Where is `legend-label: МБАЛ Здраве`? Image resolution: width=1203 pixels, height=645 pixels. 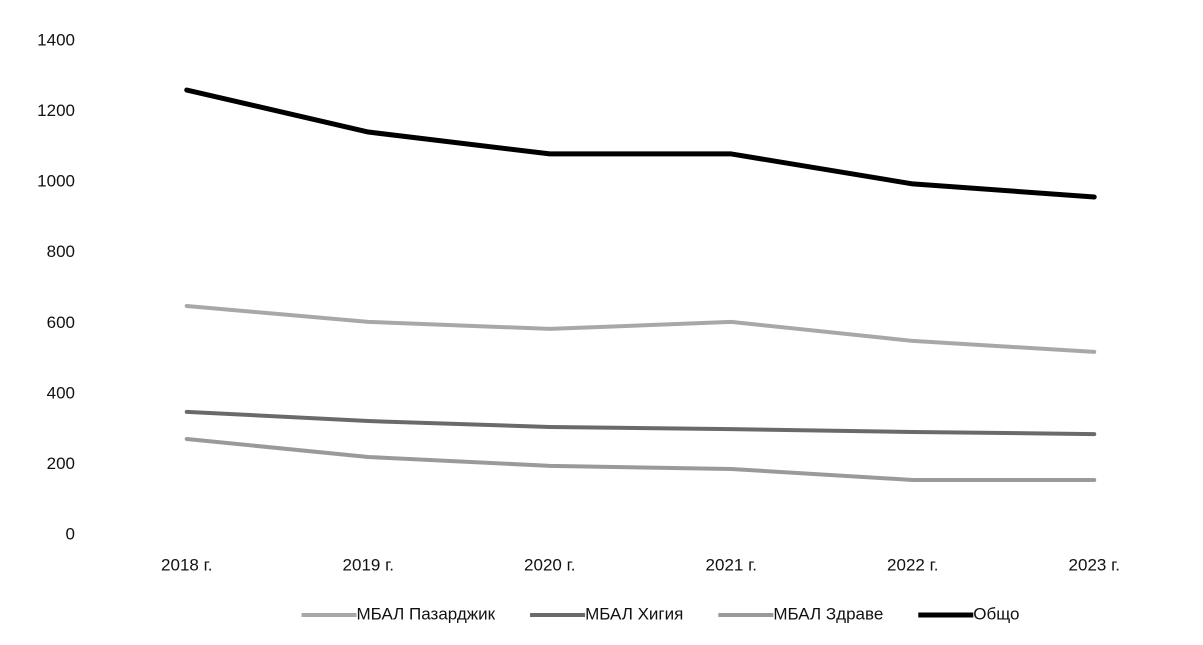
legend-label: МБАЛ Здраве is located at coordinates (828, 613).